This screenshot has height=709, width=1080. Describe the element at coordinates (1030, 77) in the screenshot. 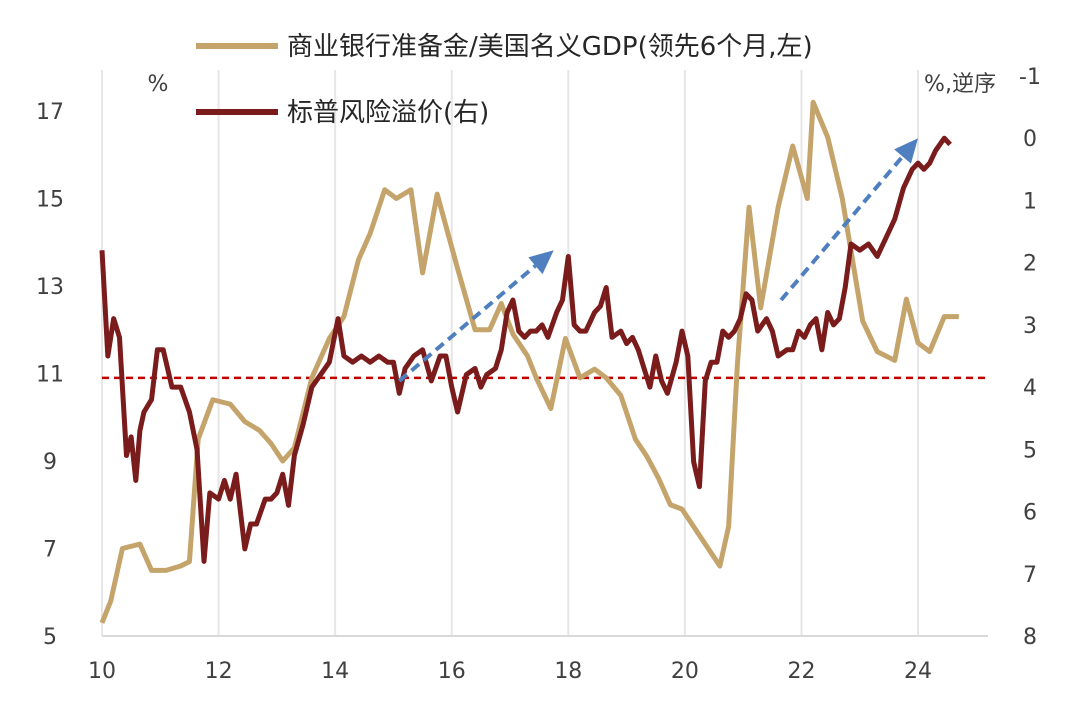

I see `right-tick-label: -1` at that location.